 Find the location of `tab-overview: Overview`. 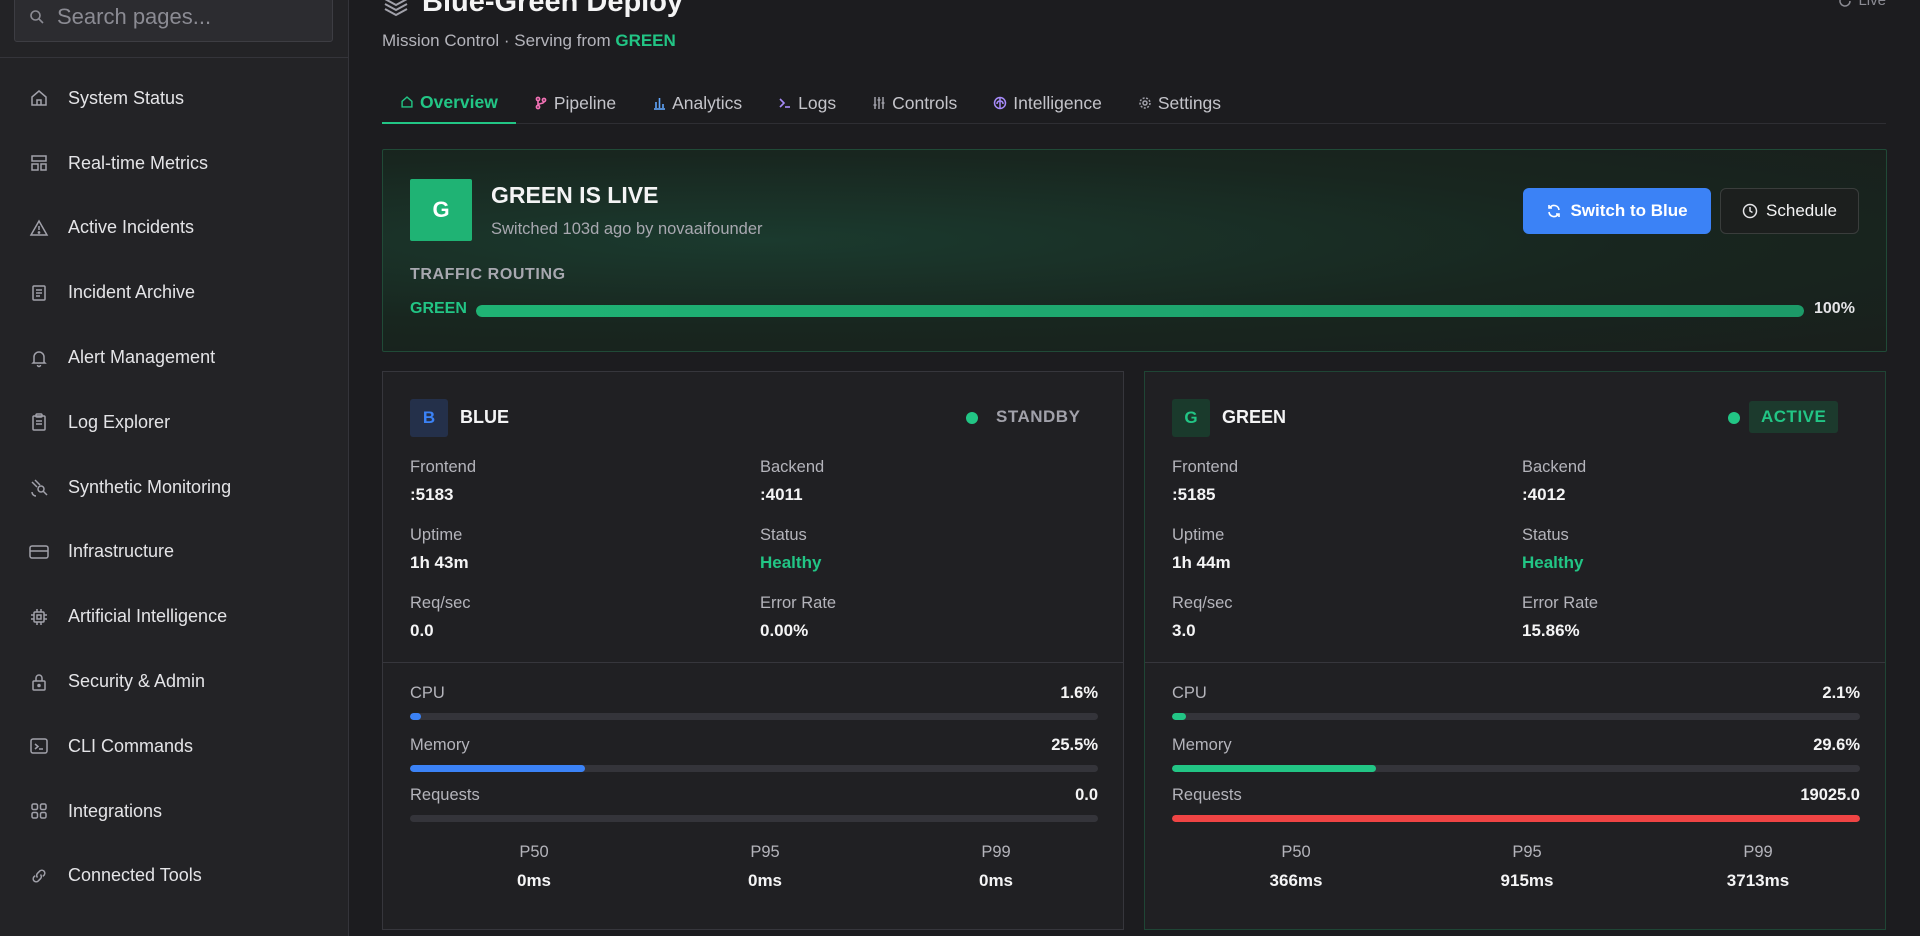

tab-overview: Overview is located at coordinates (449, 103).